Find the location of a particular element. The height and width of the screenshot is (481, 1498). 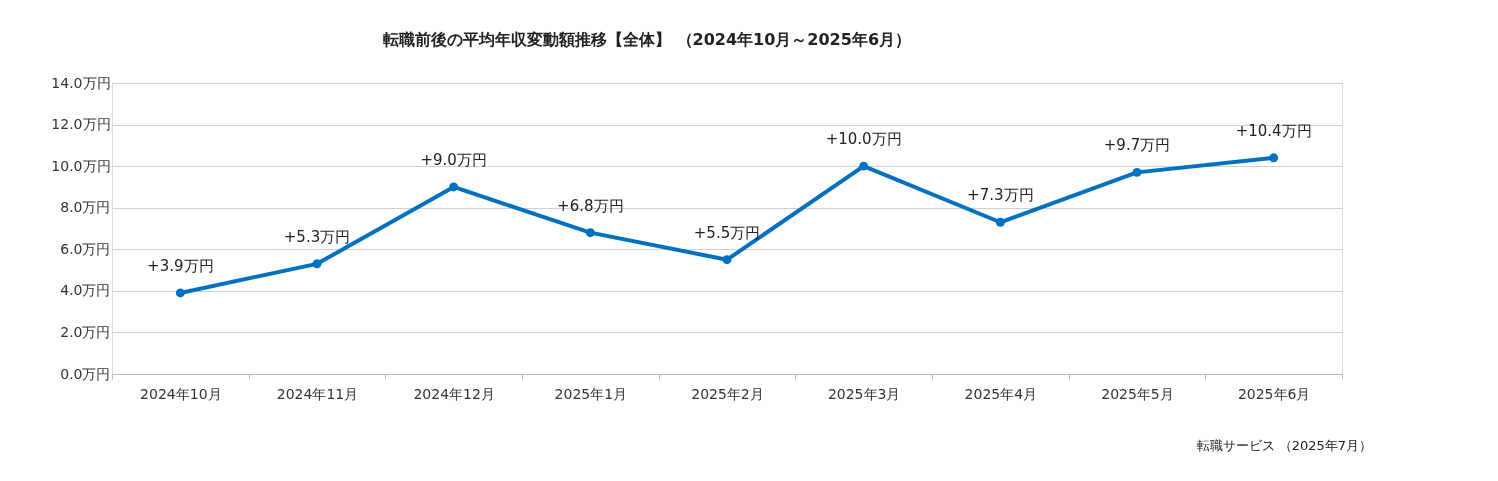

chart-title: 転職前後の平均年収変動額推移【全体】 （2024年10月～2025年6月） is located at coordinates (647, 39).